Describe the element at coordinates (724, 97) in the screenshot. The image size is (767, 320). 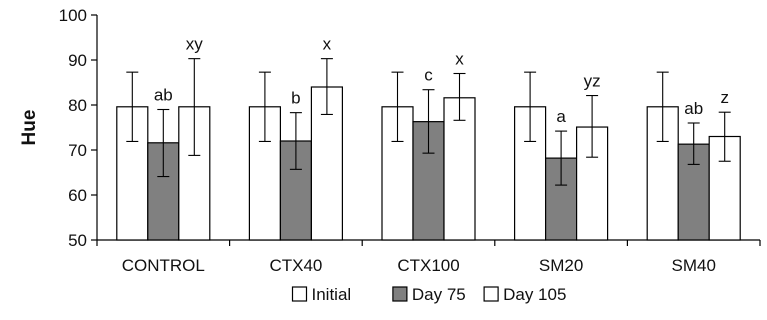
I see `significance-label: z` at that location.